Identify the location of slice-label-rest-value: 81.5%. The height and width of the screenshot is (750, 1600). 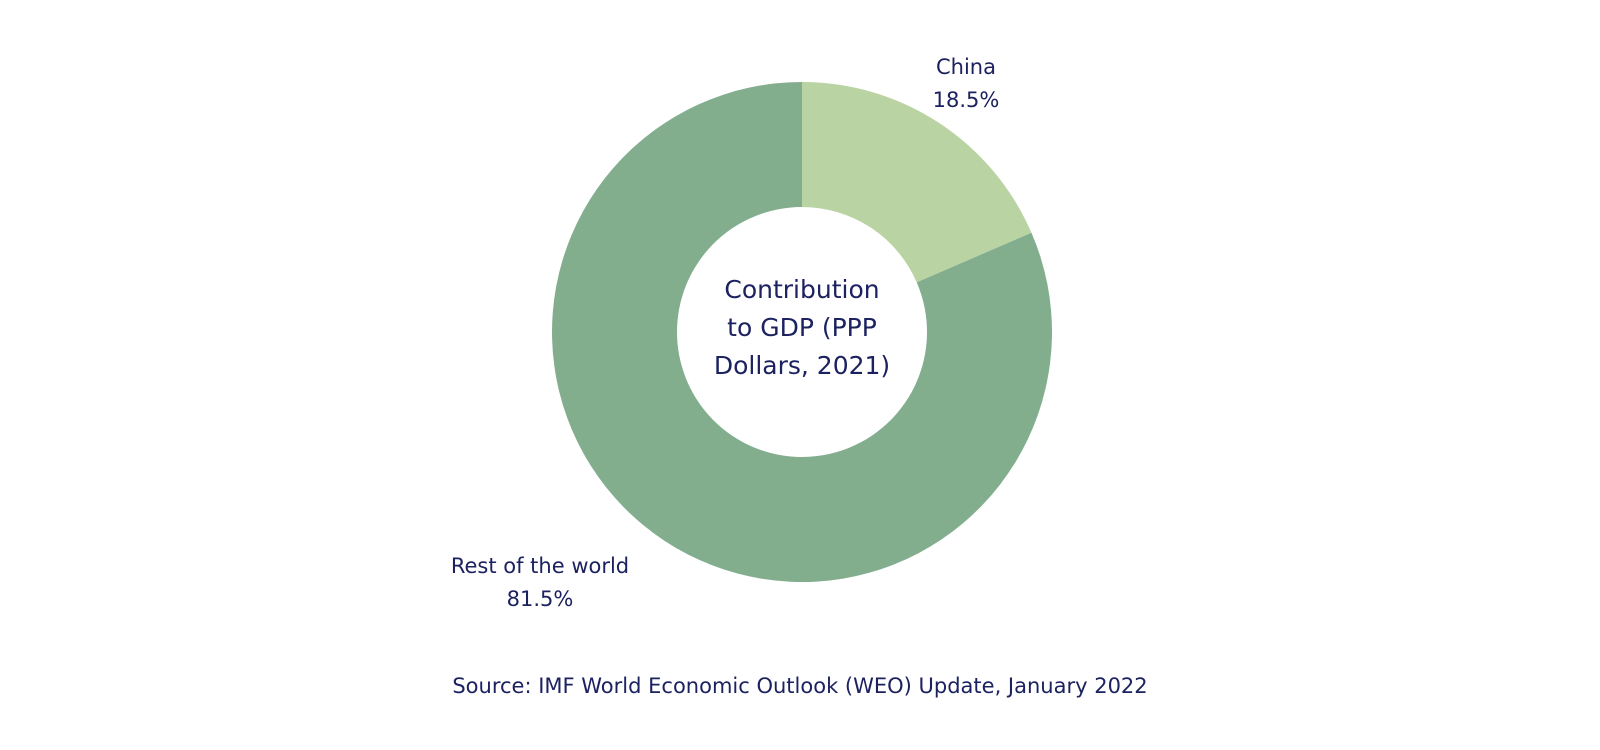
(540, 599).